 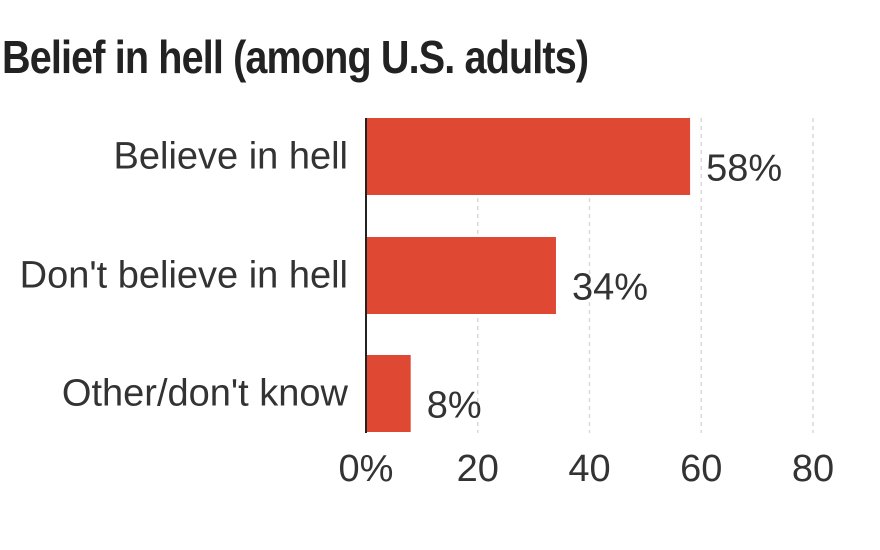 I want to click on x-tick-label-0: 0%, so click(x=366, y=469).